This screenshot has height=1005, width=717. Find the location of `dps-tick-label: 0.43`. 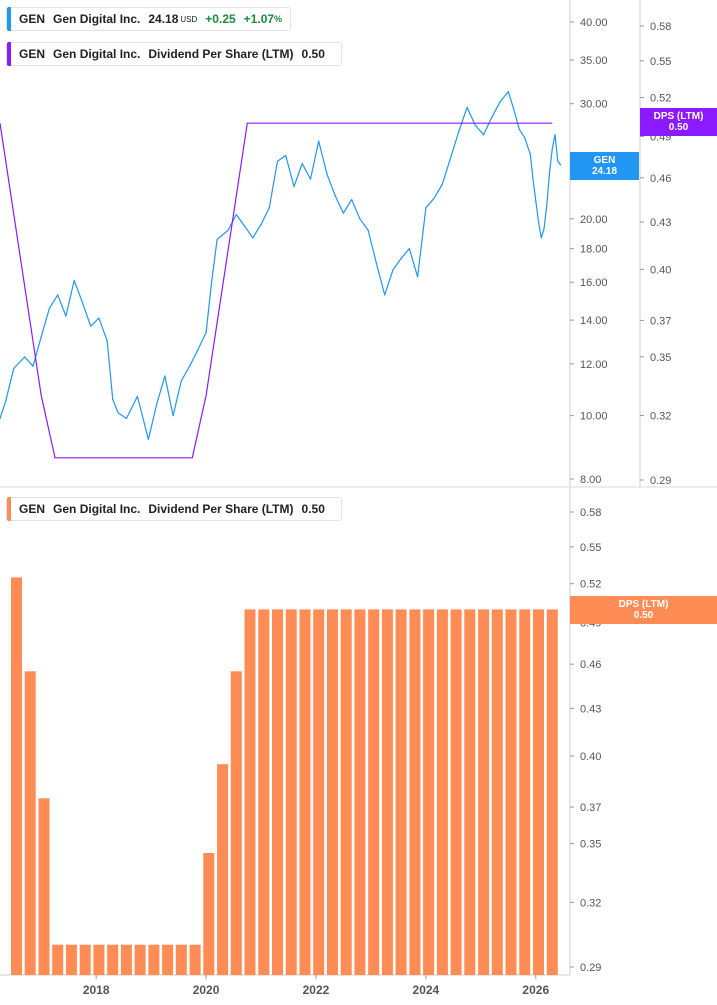

dps-tick-label: 0.43 is located at coordinates (660, 223).